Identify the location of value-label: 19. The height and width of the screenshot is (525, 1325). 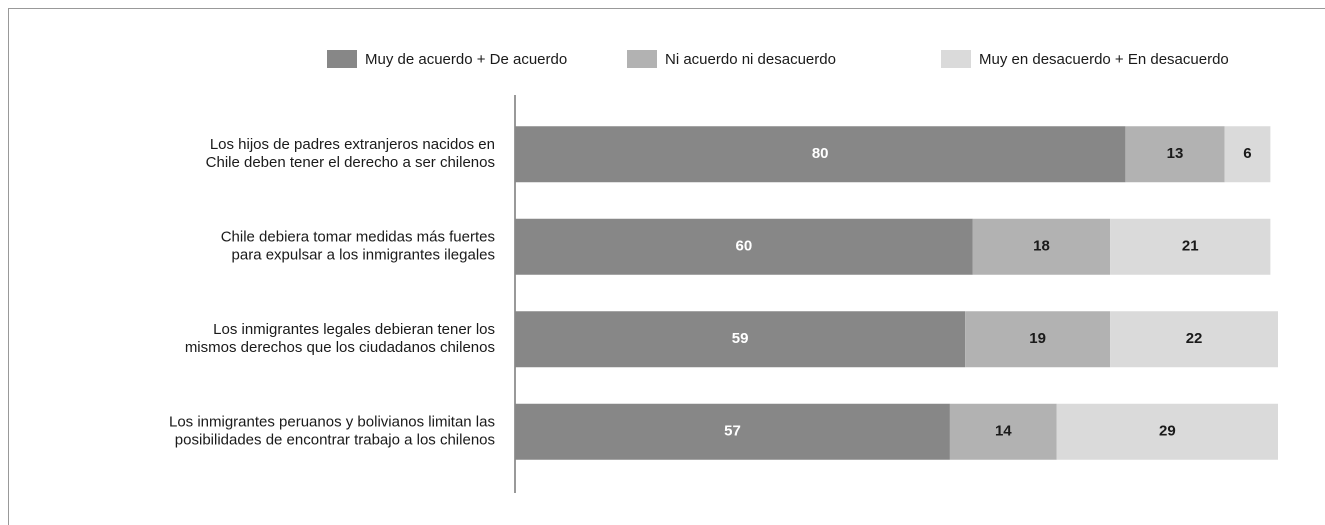
(1037, 338).